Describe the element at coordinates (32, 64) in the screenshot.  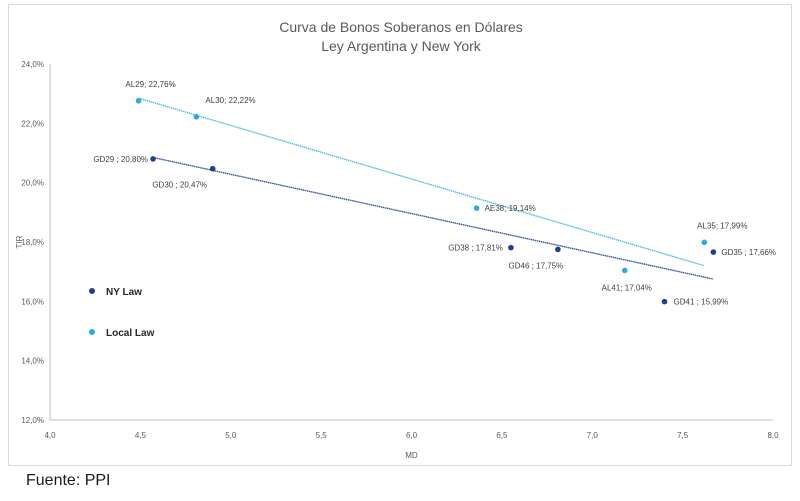
I see `y-tick-label: 24,0%` at that location.